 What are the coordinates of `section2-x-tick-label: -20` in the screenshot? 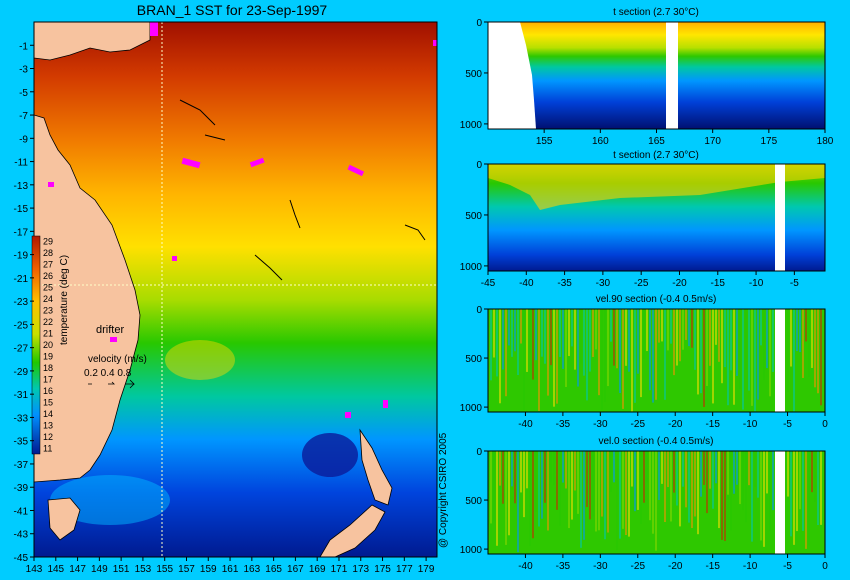 It's located at (679, 283).